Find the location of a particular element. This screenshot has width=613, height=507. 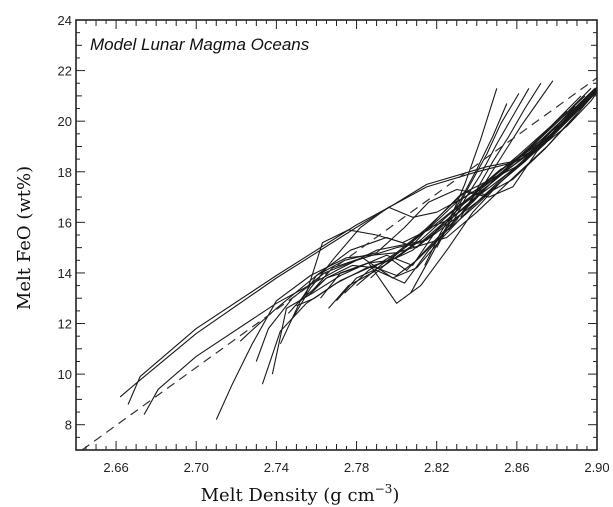

x-tick-label: 2.82 is located at coordinates (436, 467).